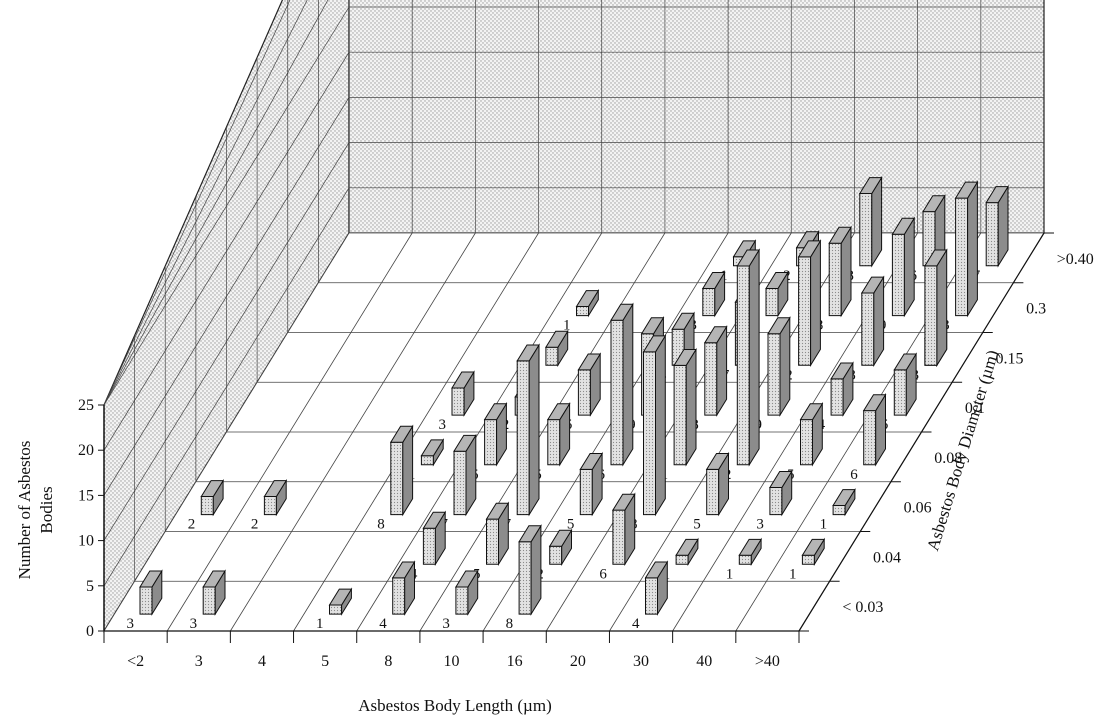  I want to click on y-tick-label: < 0.03, so click(862, 607).